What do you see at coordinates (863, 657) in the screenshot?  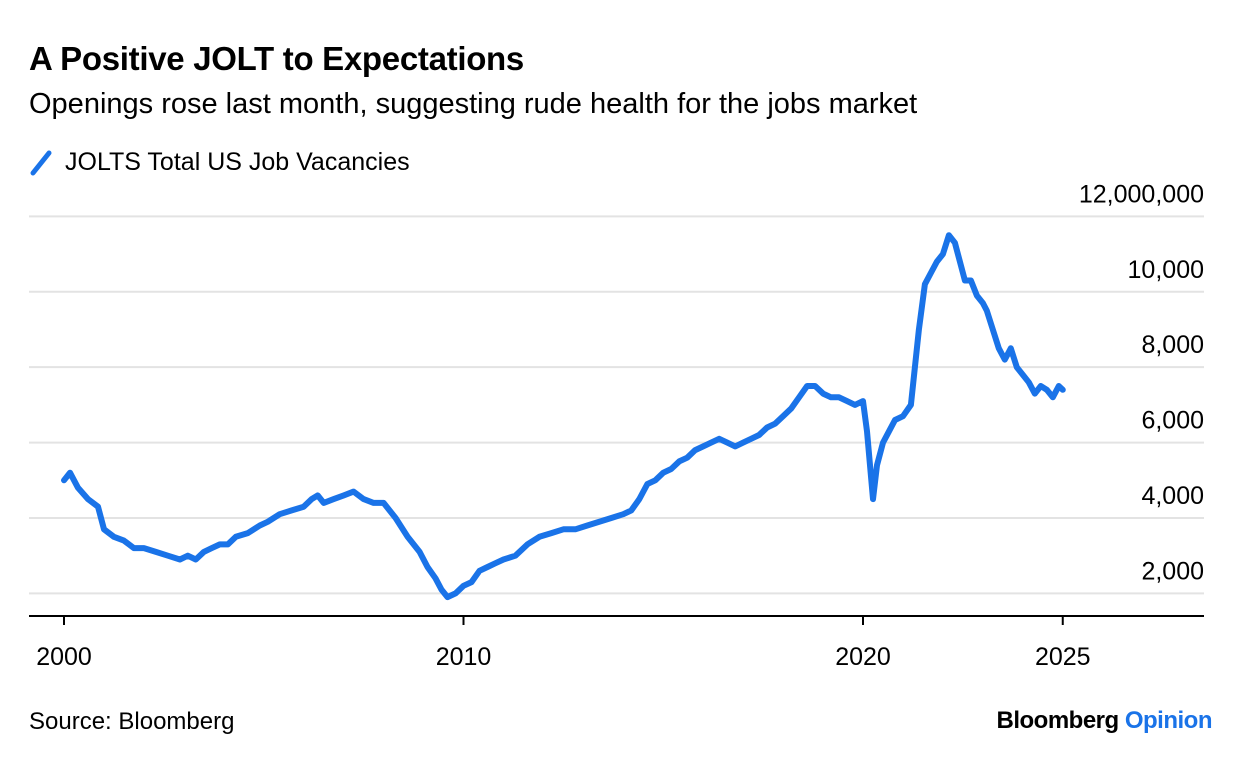 I see `x-tick-label-2: 2020` at bounding box center [863, 657].